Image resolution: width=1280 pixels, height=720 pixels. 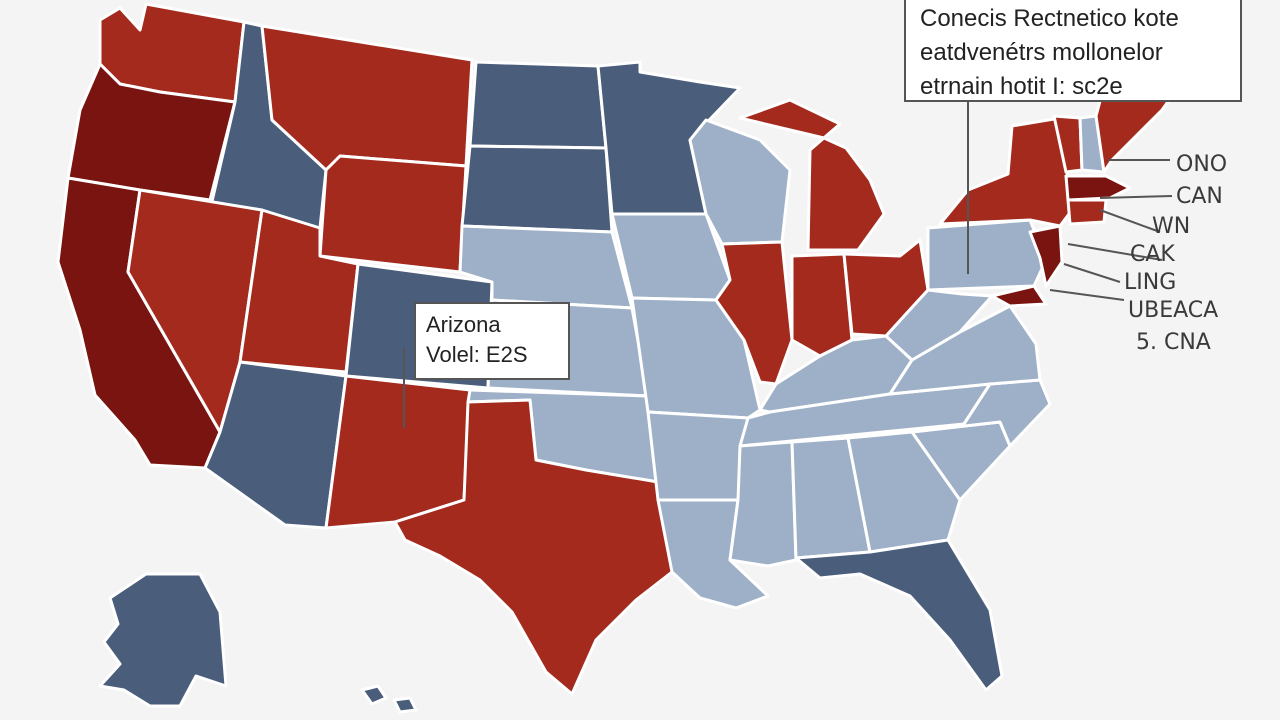 What do you see at coordinates (1049, 18) in the screenshot?
I see `title-line-1: Conecis Rectnetico kote` at bounding box center [1049, 18].